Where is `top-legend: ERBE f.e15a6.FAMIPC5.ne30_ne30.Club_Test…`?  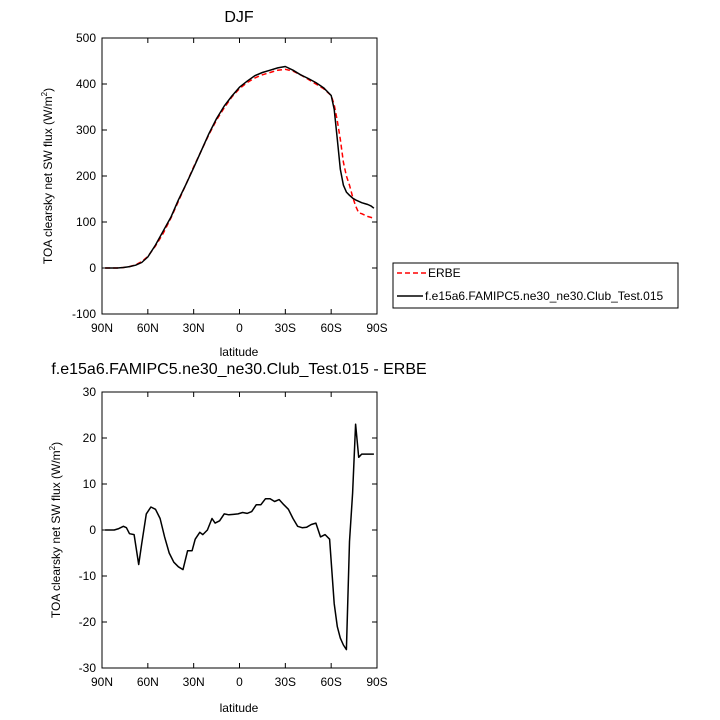
top-legend: ERBE f.e15a6.FAMIPC5.ne30_ne30.Club_Test… is located at coordinates (535, 285).